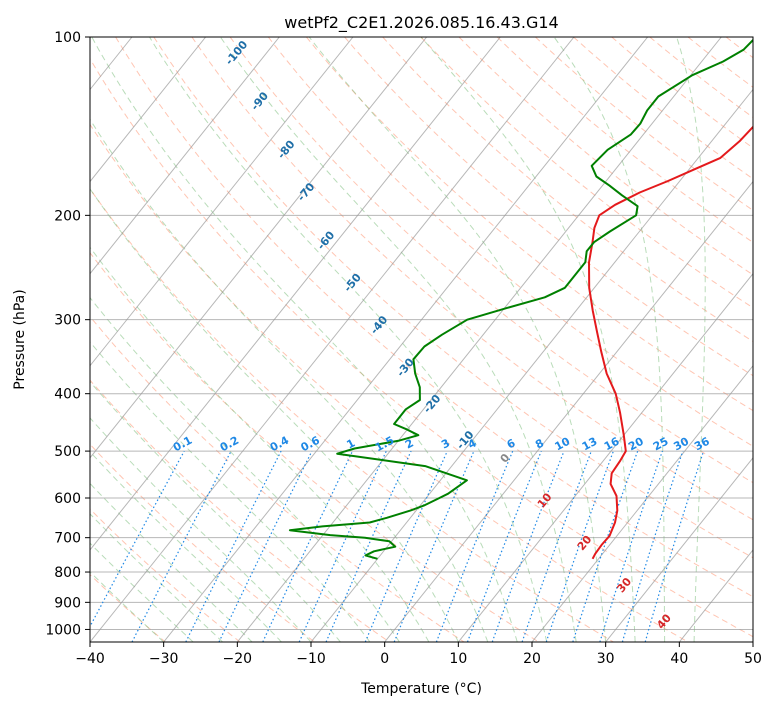  Describe the element at coordinates (63, 630) in the screenshot. I see `y-tick-label: 1000` at that location.